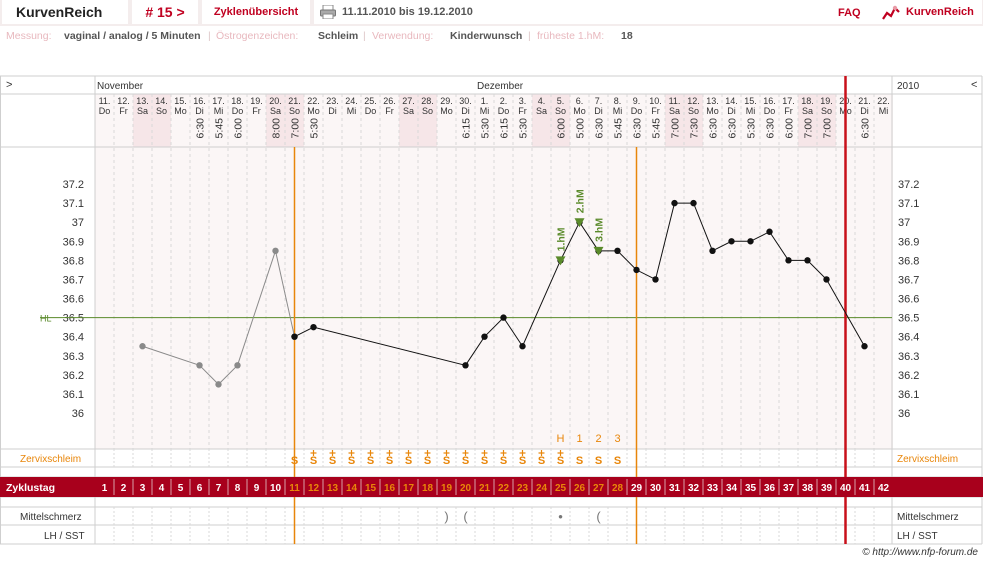 This screenshot has width=983, height=563. I want to click on day-date: 13., so click(142, 101).